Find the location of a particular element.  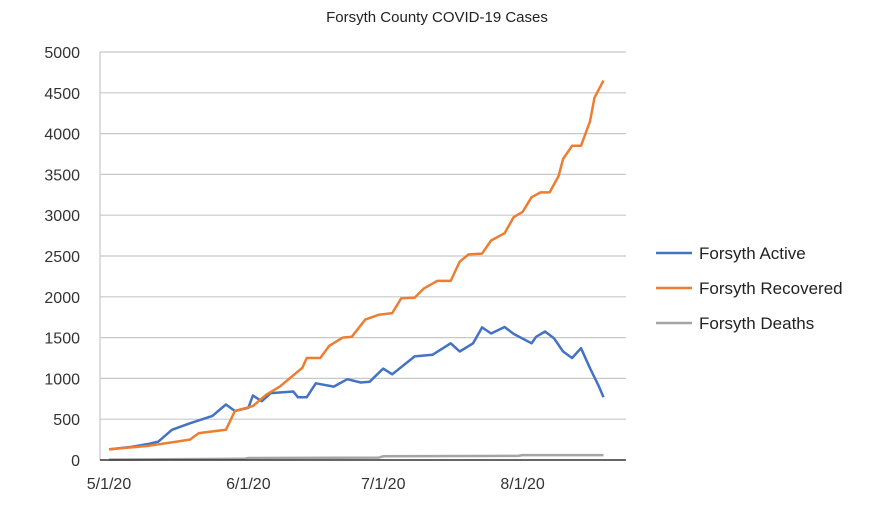

x-tick-label: 6/1/20 is located at coordinates (248, 484).